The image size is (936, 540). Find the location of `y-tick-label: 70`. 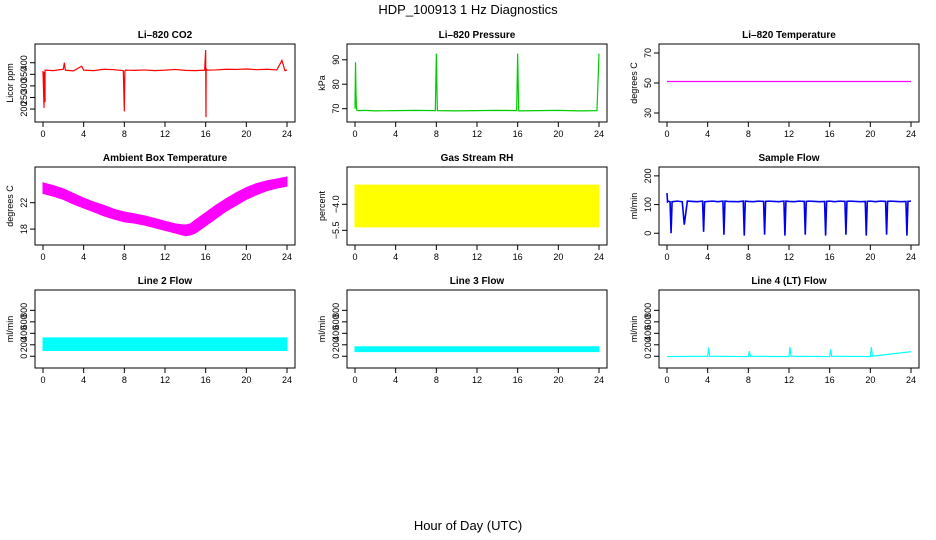

y-tick-label: 70 is located at coordinates (648, 53).